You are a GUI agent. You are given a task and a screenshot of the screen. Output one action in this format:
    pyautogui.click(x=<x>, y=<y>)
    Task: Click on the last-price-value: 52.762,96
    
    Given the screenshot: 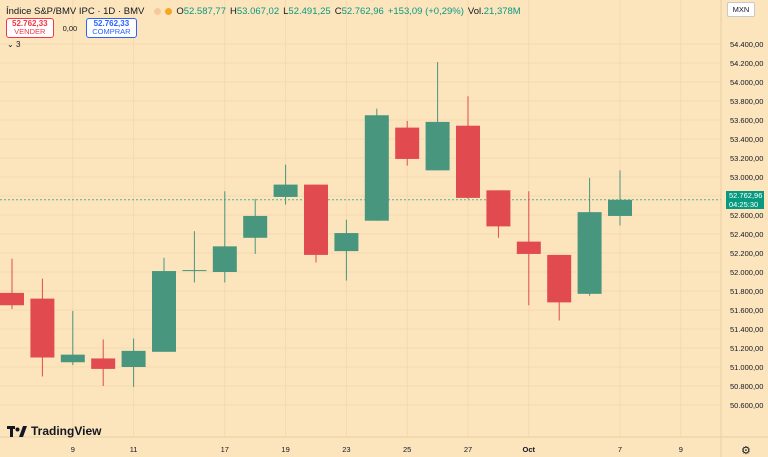 What is the action you would take?
    pyautogui.click(x=746, y=195)
    